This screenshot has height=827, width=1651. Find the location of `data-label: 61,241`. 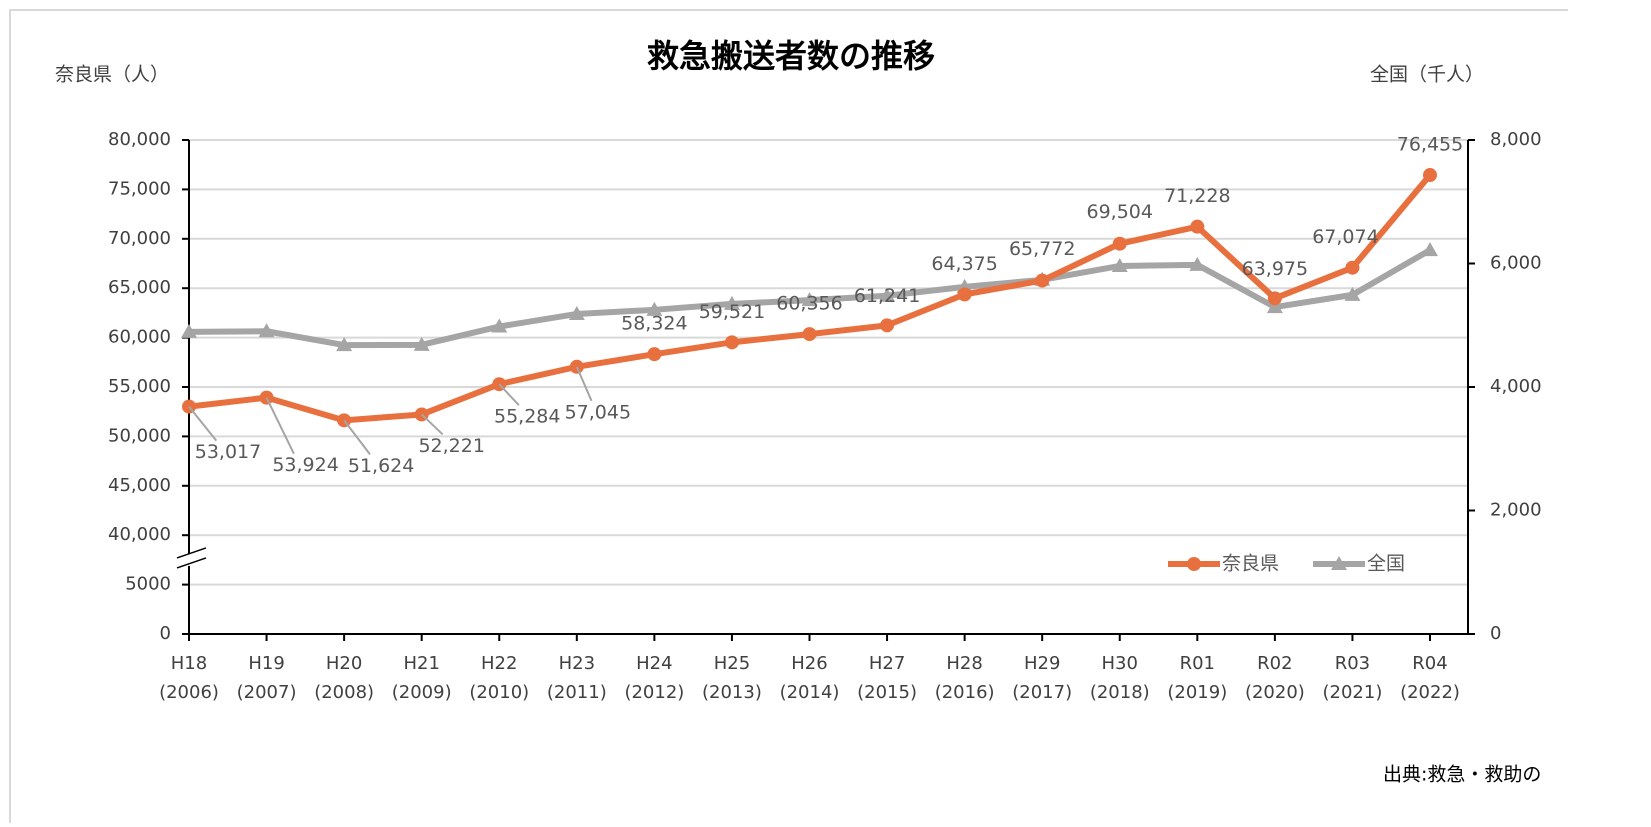

data-label: 61,241 is located at coordinates (887, 296).